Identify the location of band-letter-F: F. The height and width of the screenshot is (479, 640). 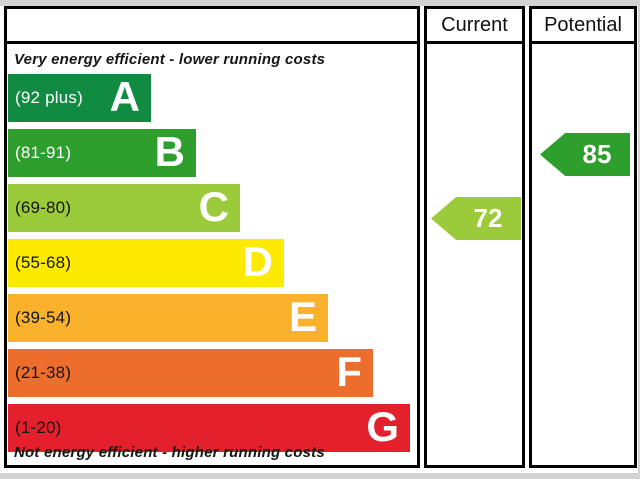
(349, 371).